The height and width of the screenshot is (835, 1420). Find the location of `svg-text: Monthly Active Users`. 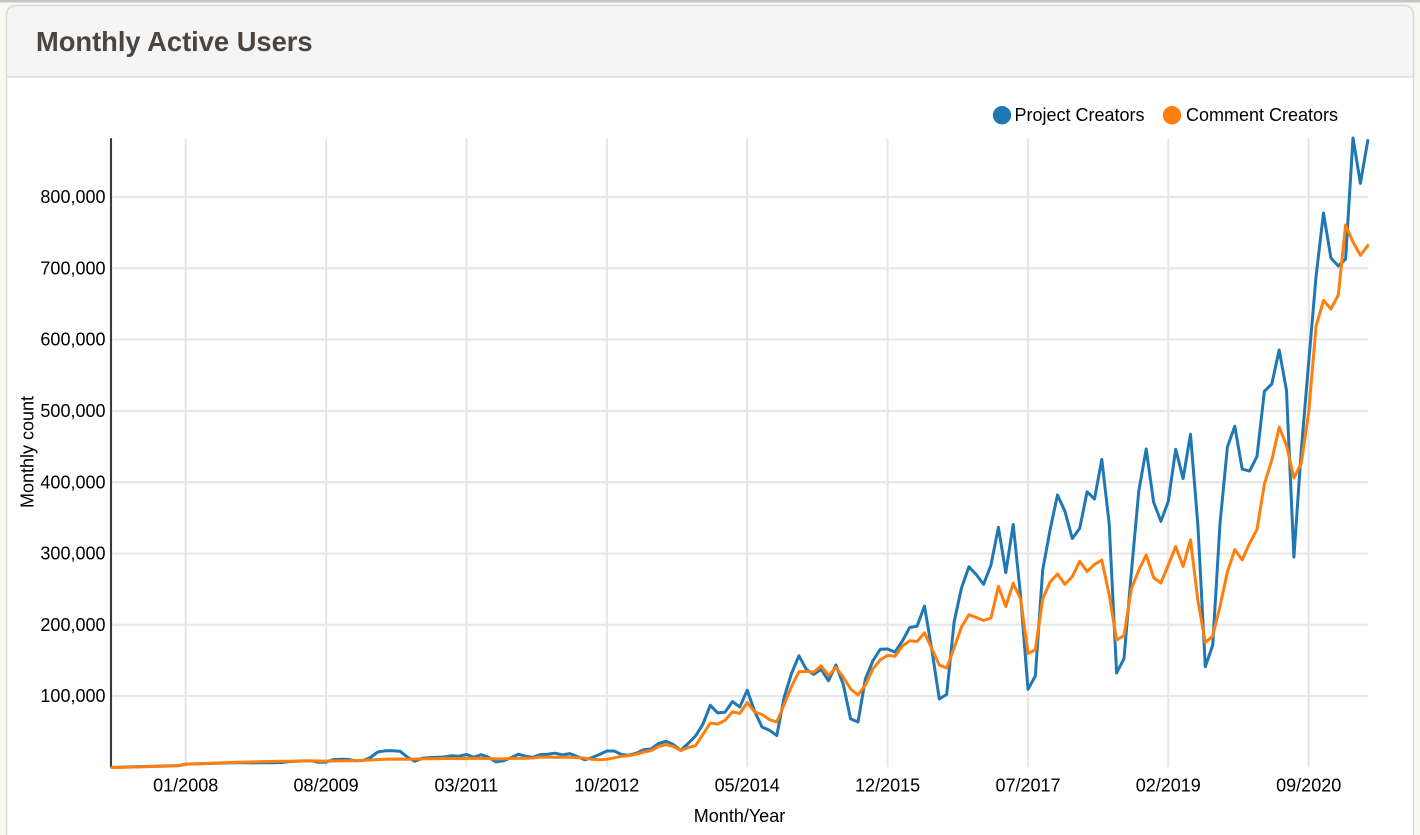

svg-text: Monthly Active Users is located at coordinates (174, 41).